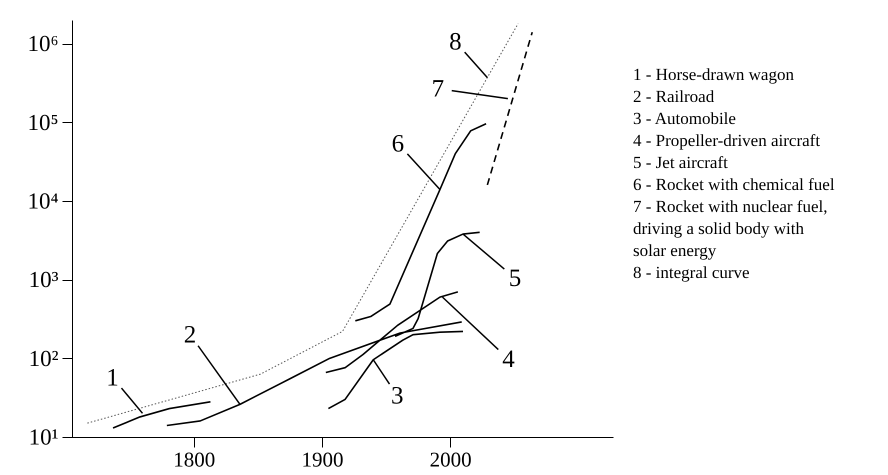  Describe the element at coordinates (713, 74) in the screenshot. I see `text: 1 - Horse-drawn wagon` at that location.